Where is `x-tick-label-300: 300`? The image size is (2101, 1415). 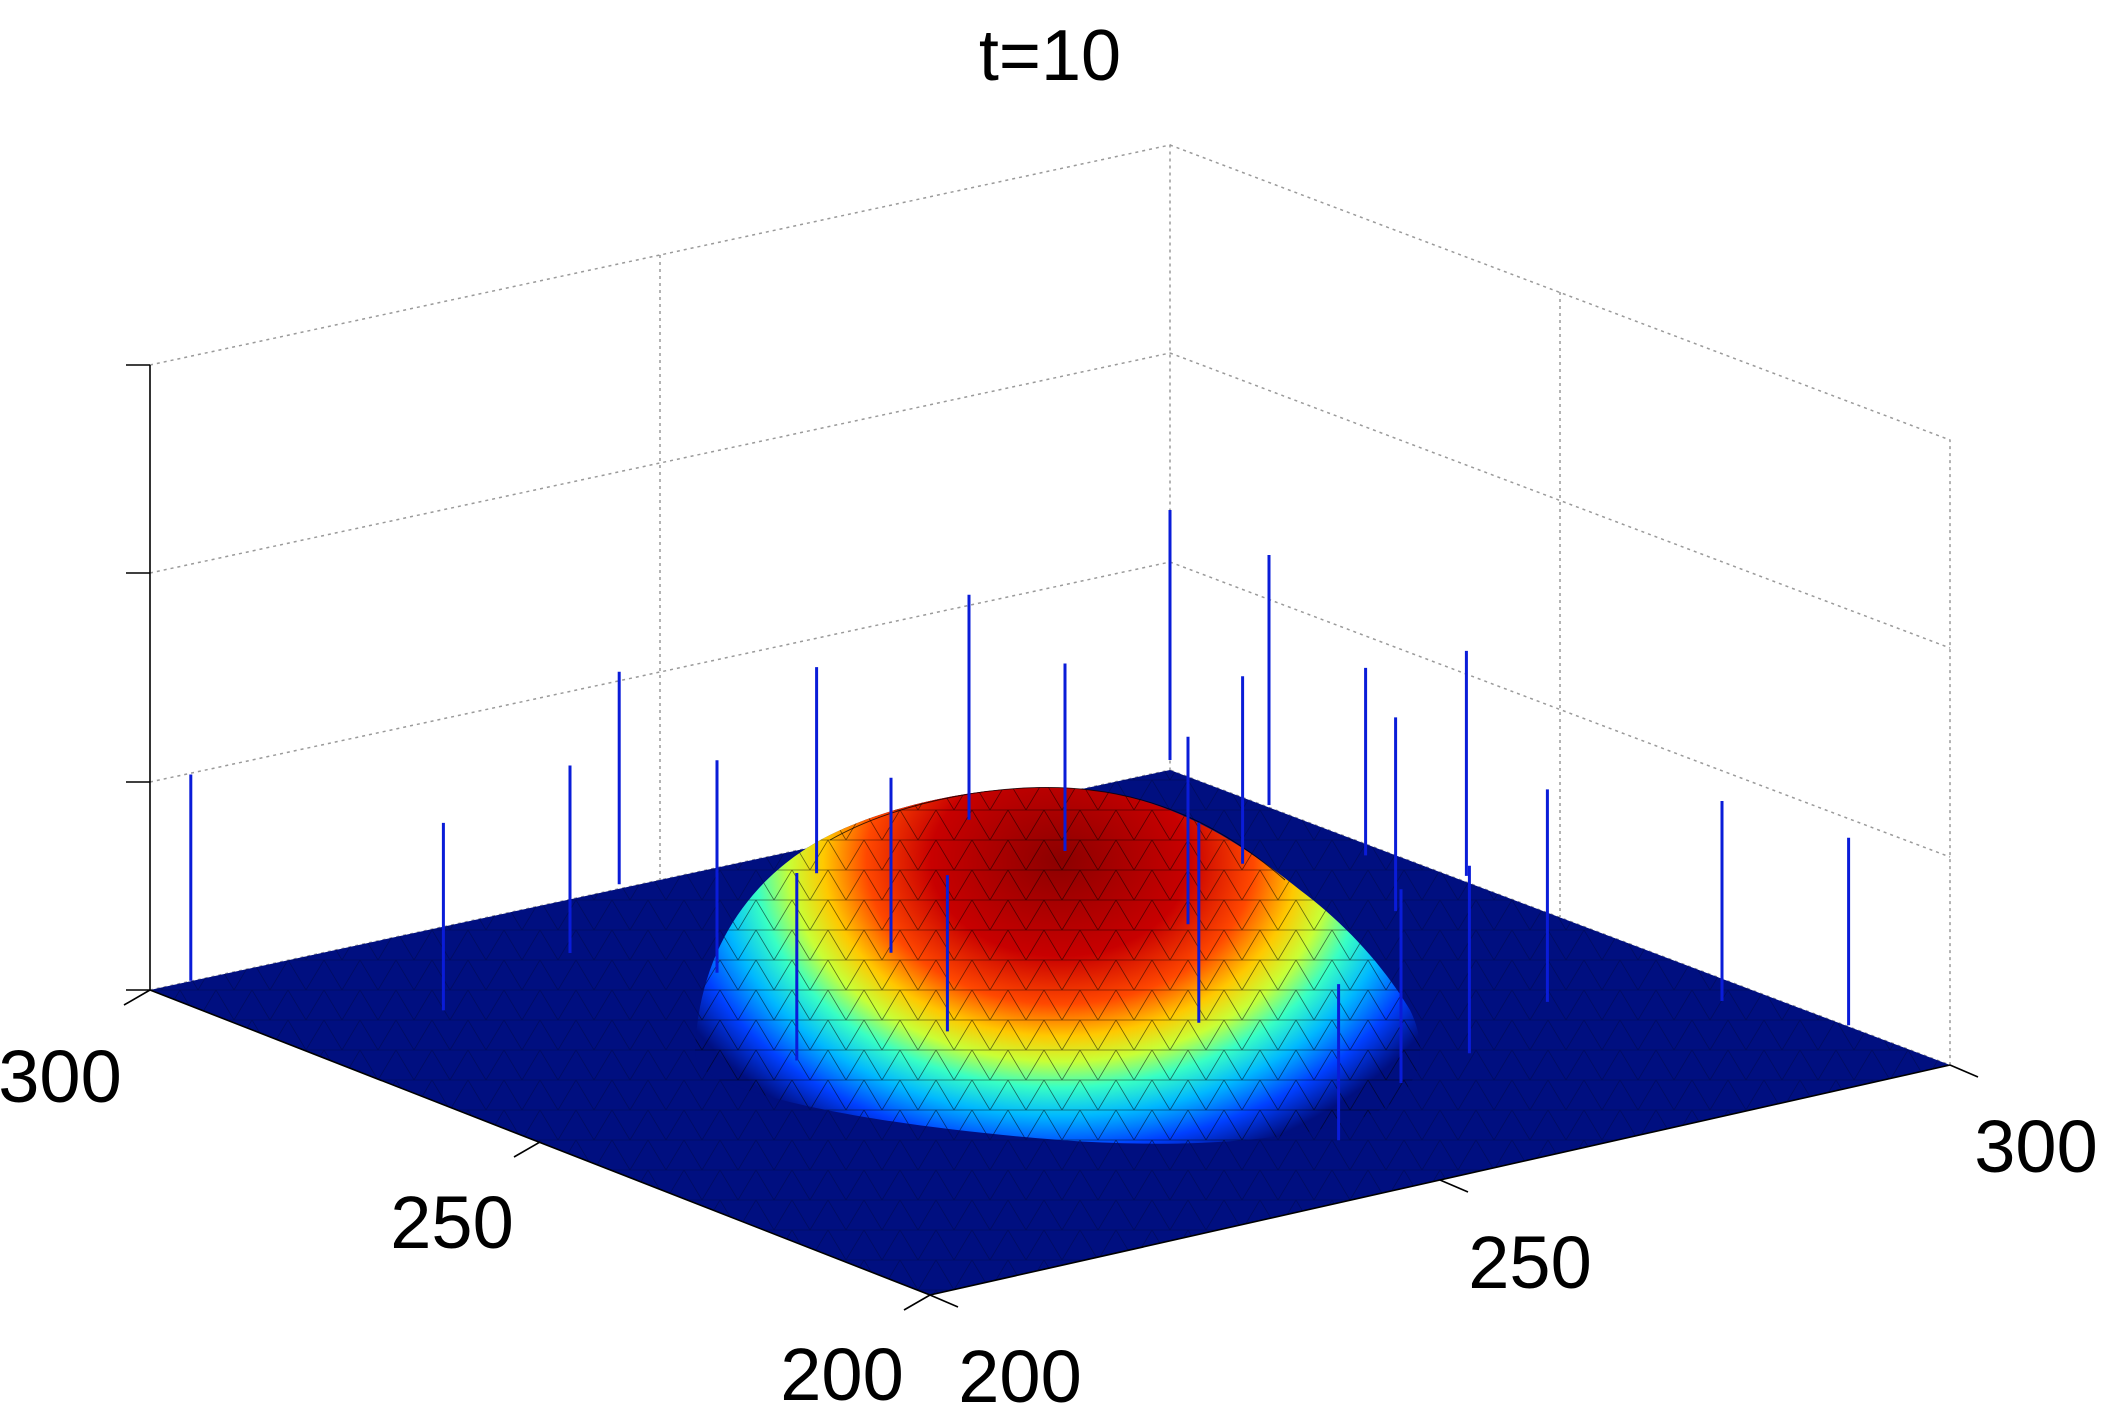
x-tick-label-300: 300 is located at coordinates (2035, 1146).